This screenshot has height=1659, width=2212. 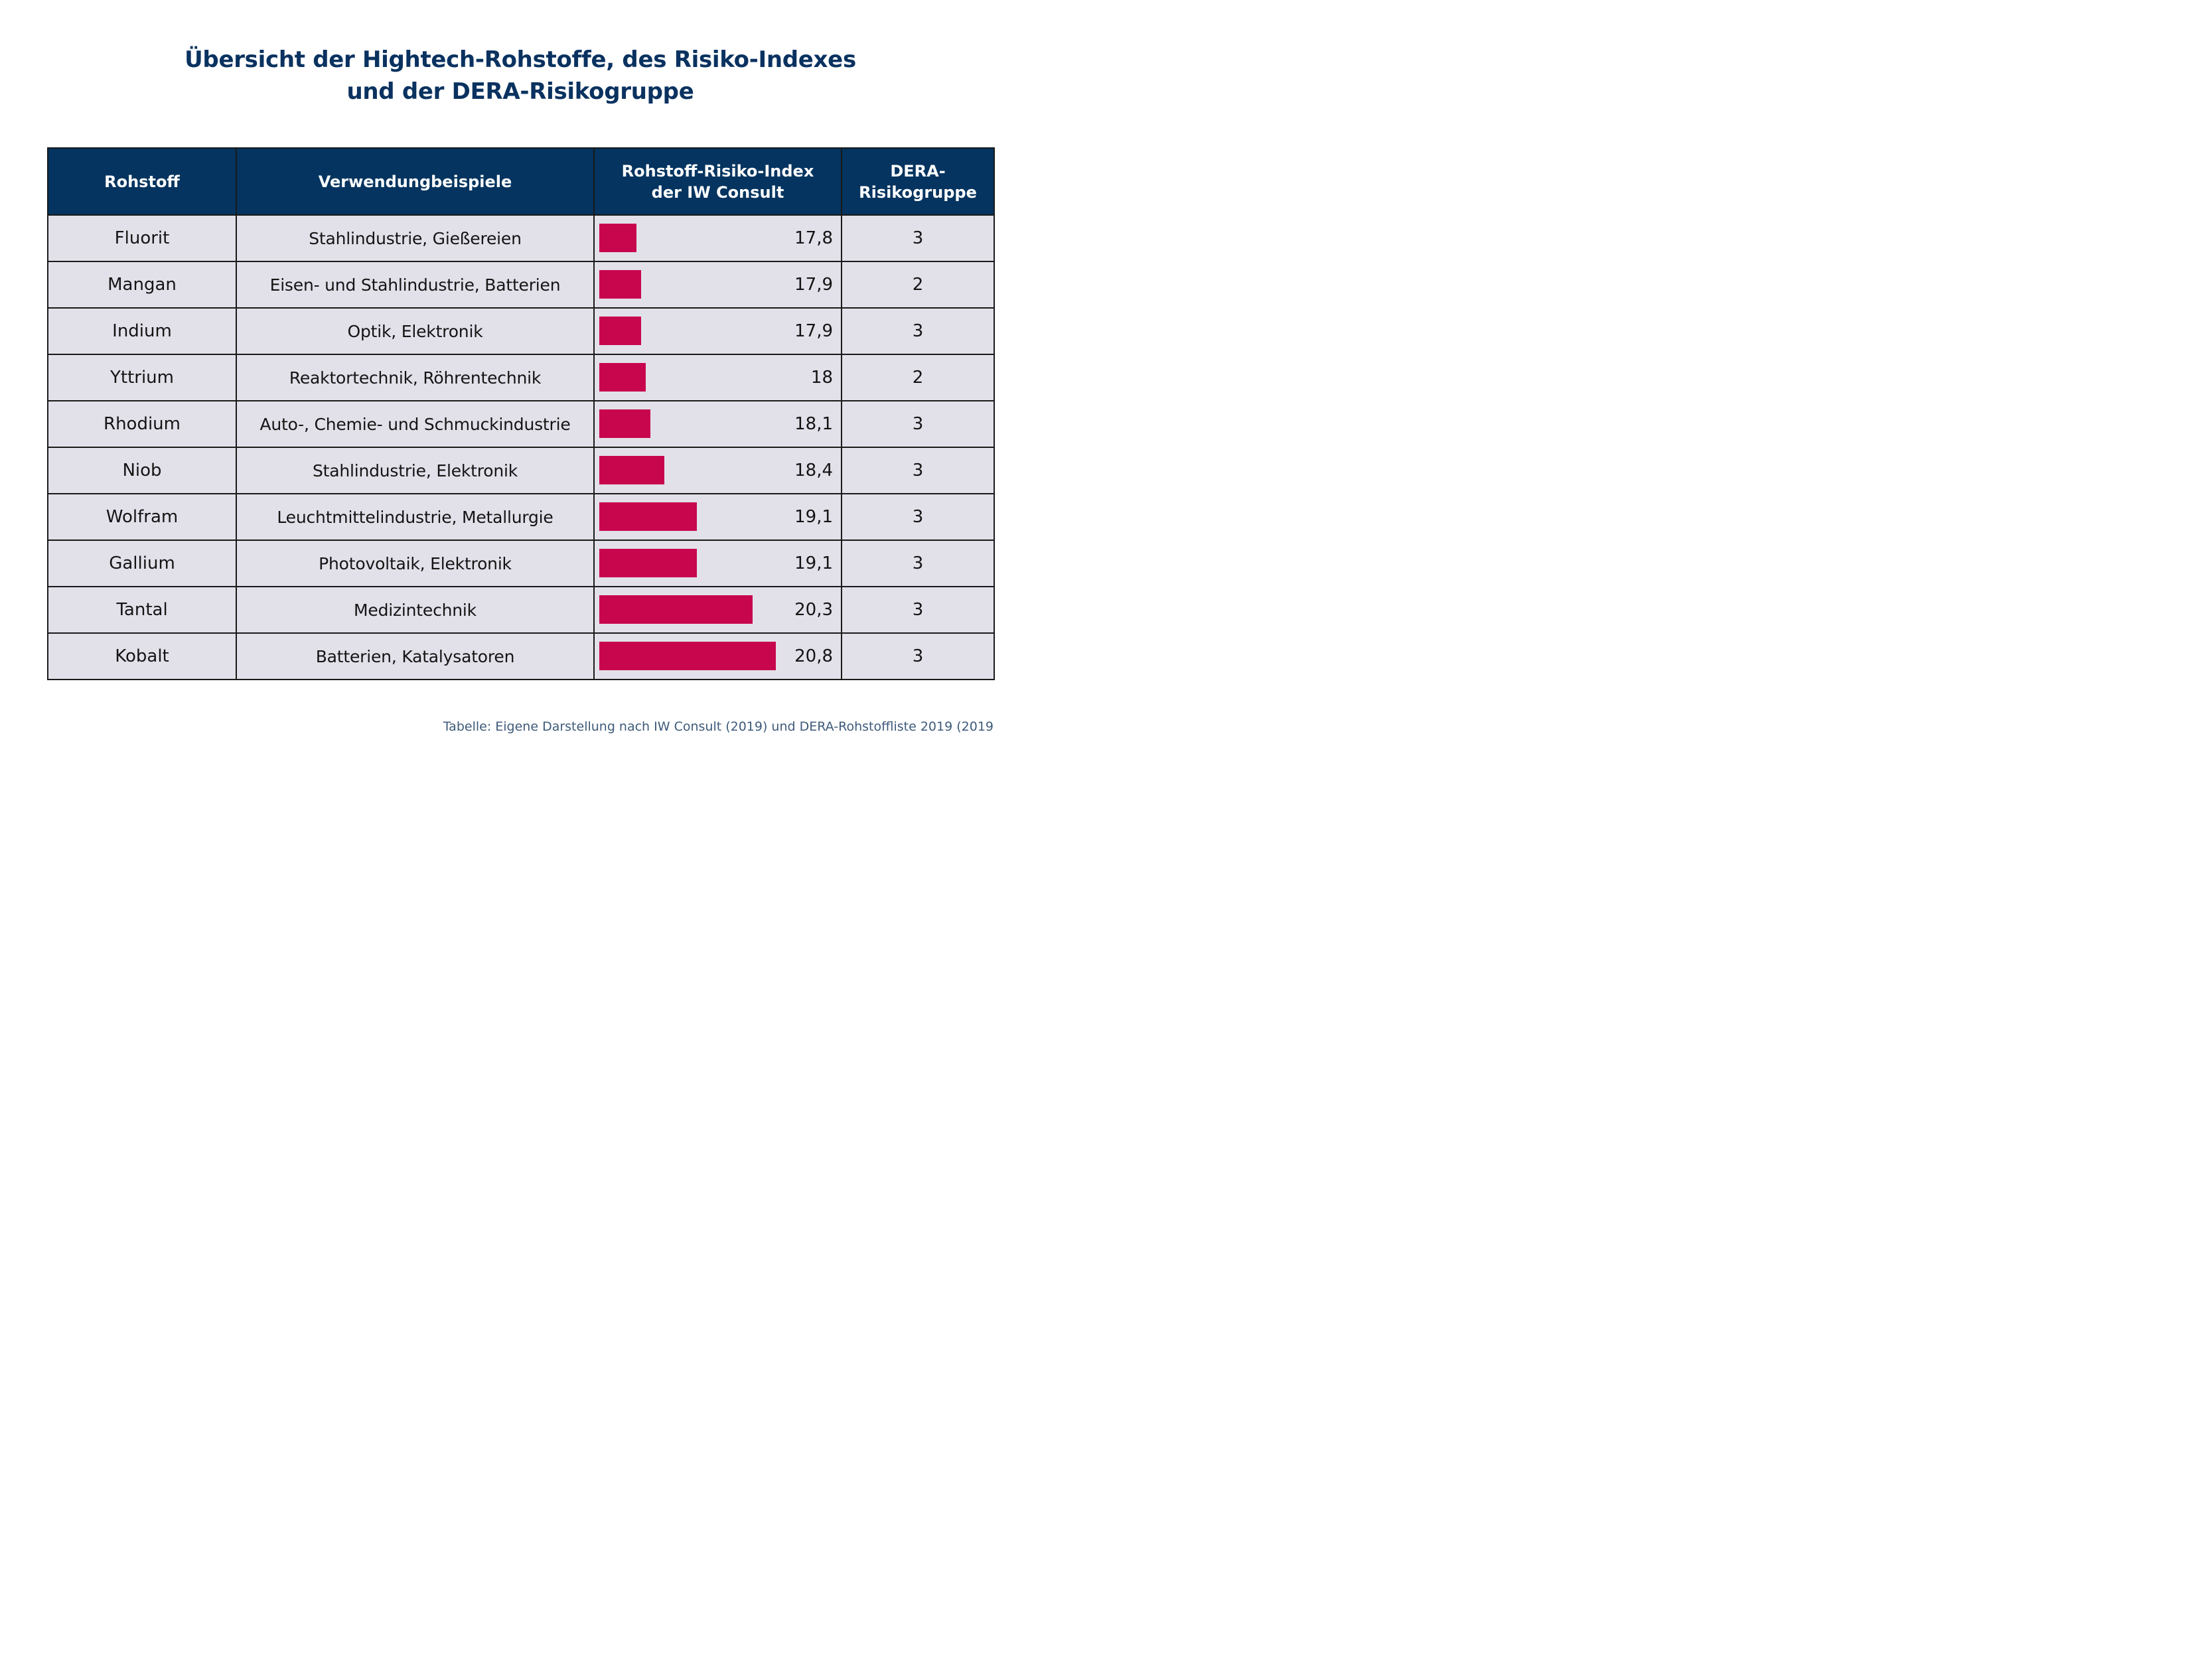 What do you see at coordinates (142, 377) in the screenshot?
I see `cell-rohstoff: Yttrium` at bounding box center [142, 377].